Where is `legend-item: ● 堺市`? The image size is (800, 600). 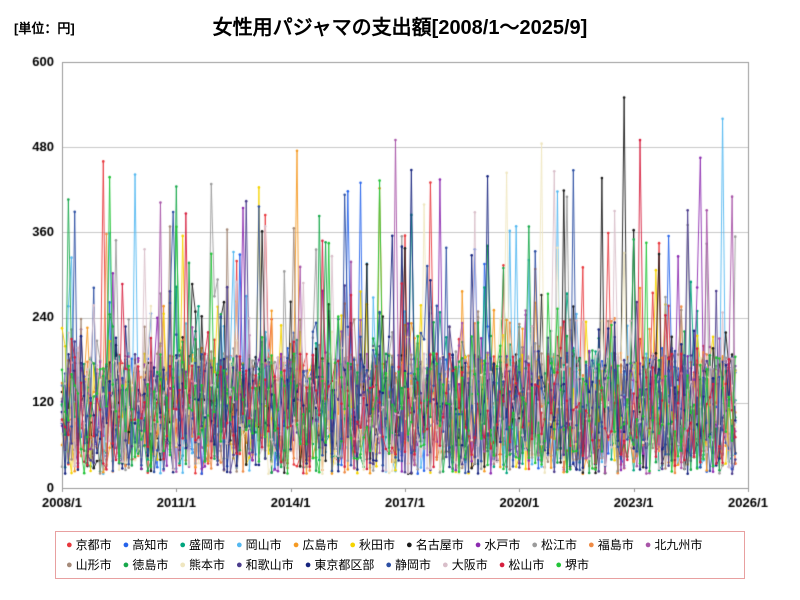 legend-item: ● 堺市 is located at coordinates (572, 565).